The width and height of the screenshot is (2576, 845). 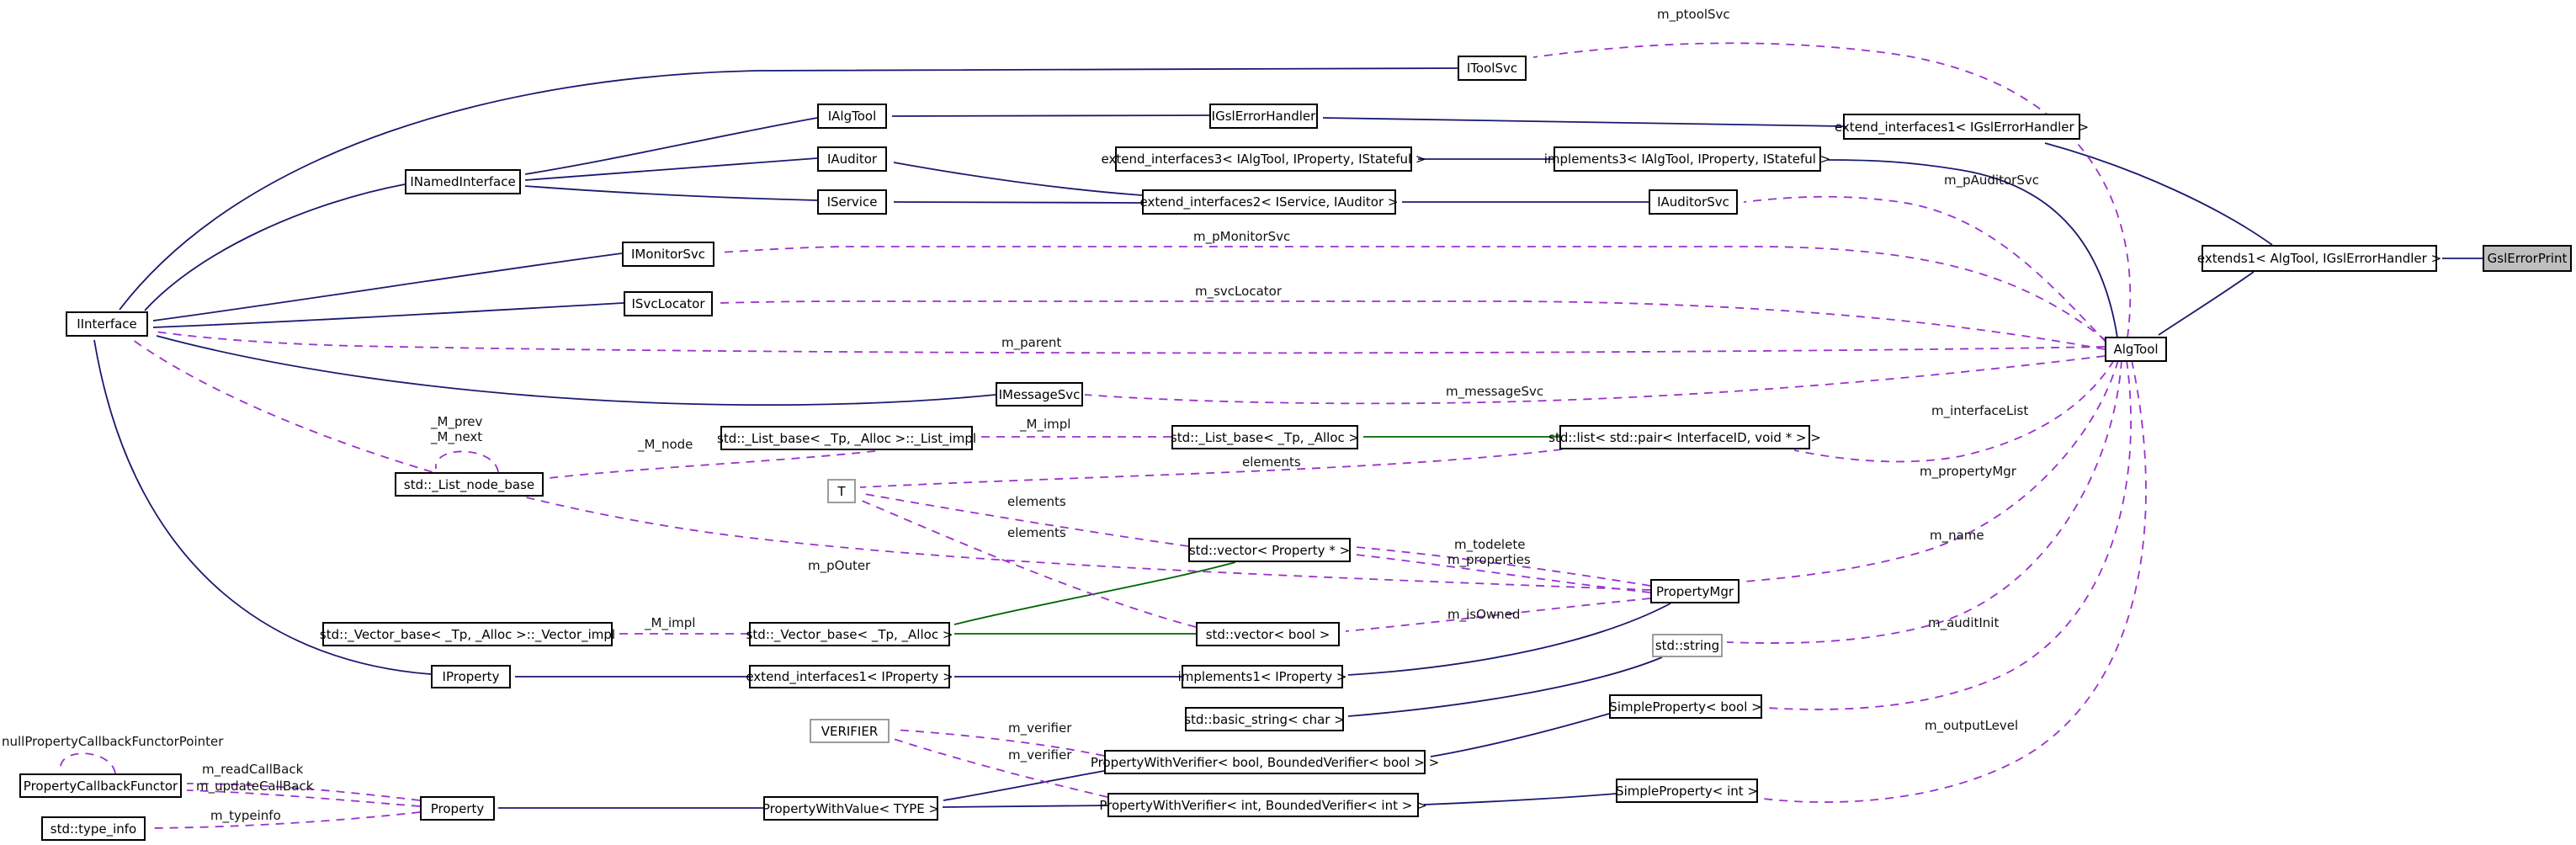 I want to click on node-imonitorsvc: IMonitorSvc, so click(x=668, y=254).